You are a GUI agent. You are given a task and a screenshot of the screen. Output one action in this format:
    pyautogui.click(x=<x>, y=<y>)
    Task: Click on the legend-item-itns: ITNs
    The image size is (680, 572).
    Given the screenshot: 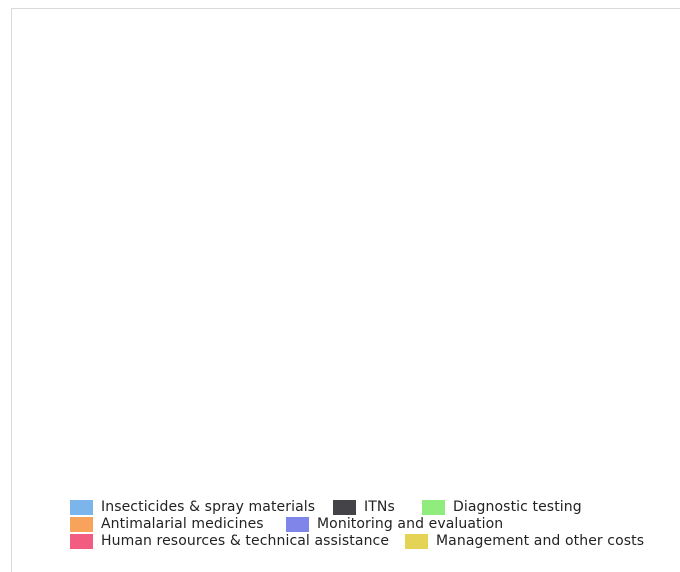 What is the action you would take?
    pyautogui.click(x=364, y=507)
    